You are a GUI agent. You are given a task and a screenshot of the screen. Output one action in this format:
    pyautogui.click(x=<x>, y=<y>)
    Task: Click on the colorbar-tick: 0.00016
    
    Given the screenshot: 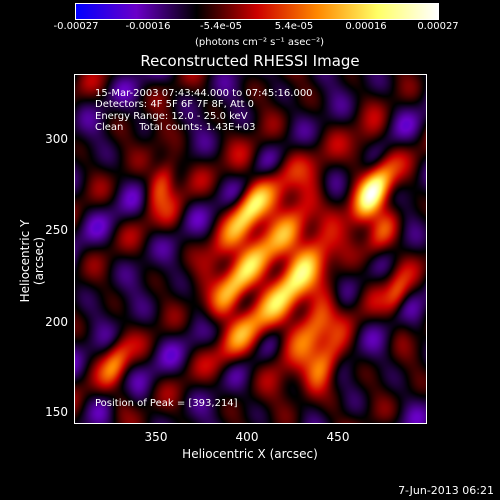 What is the action you would take?
    pyautogui.click(x=366, y=26)
    